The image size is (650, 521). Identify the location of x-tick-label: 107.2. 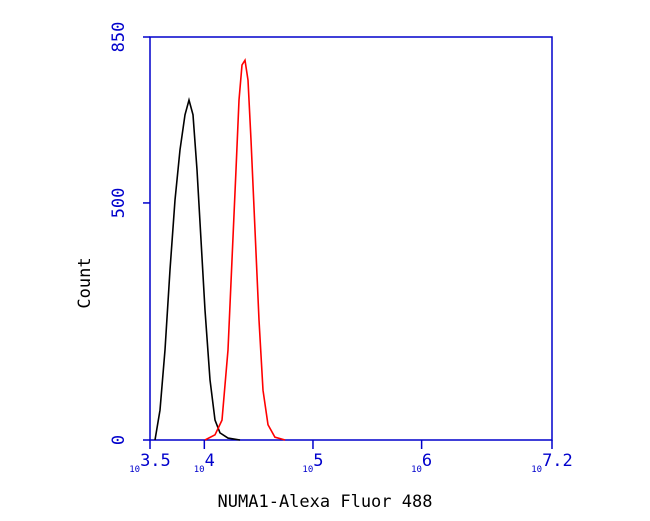
(552, 463).